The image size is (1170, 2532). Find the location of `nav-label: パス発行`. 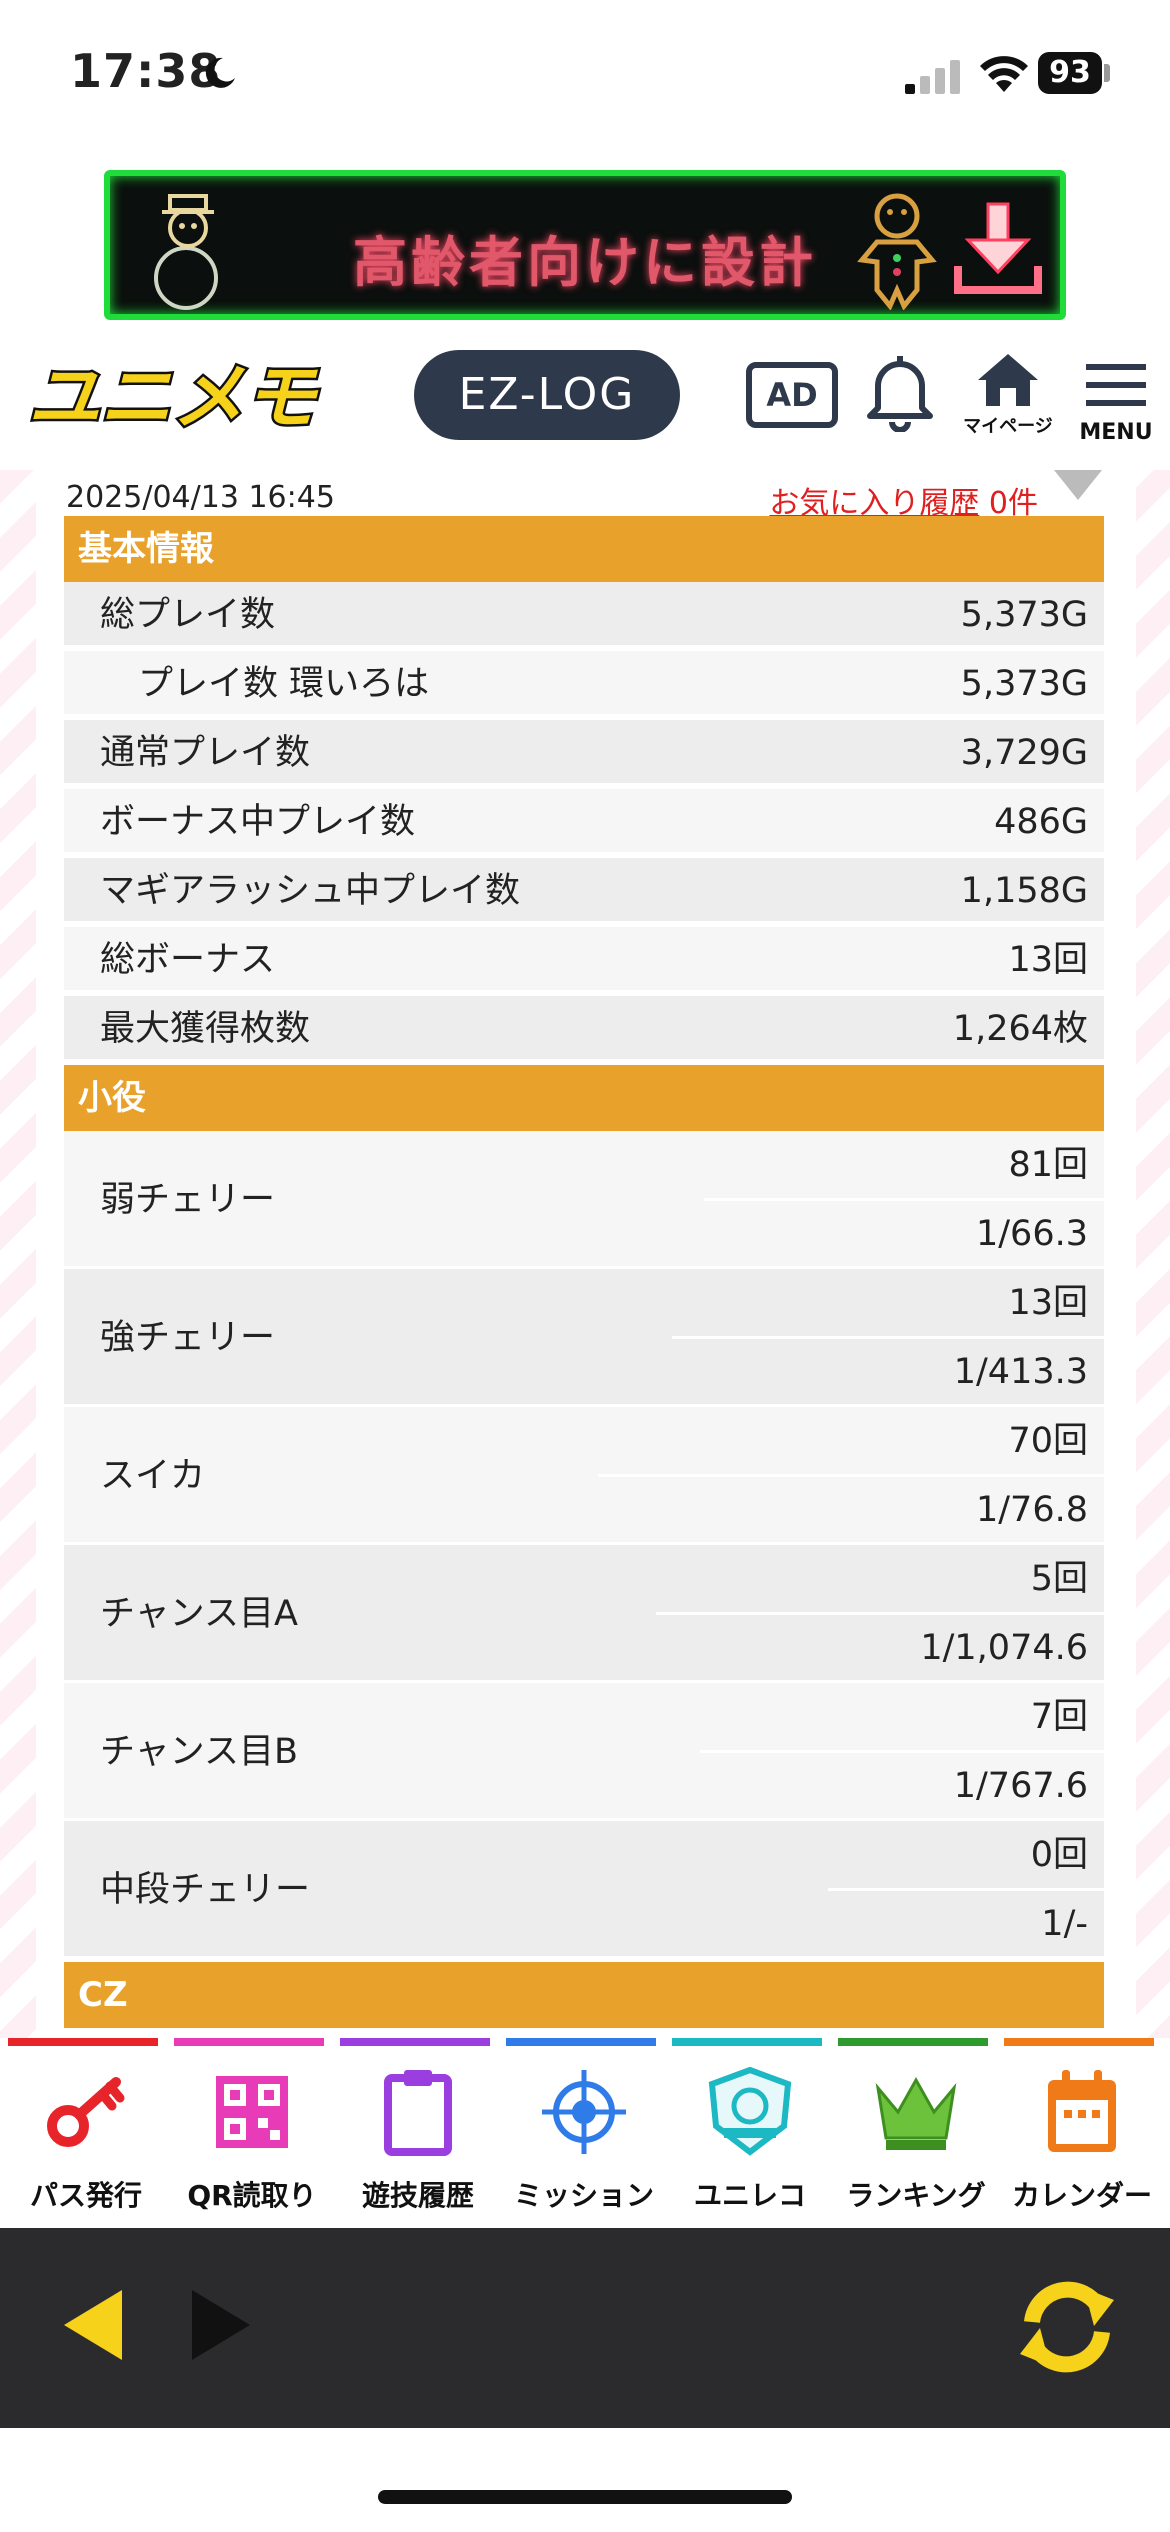

nav-label: パス発行 is located at coordinates (85, 2195).